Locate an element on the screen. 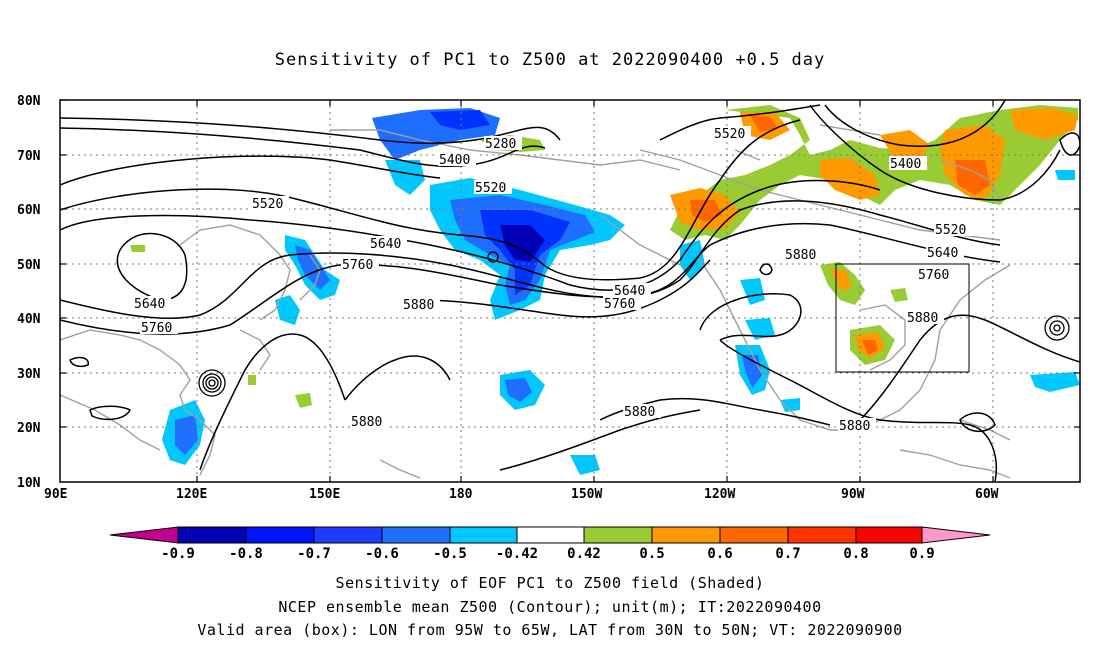 This screenshot has height=650, width=1100. colorbar-label: -0.6 is located at coordinates (382, 554).